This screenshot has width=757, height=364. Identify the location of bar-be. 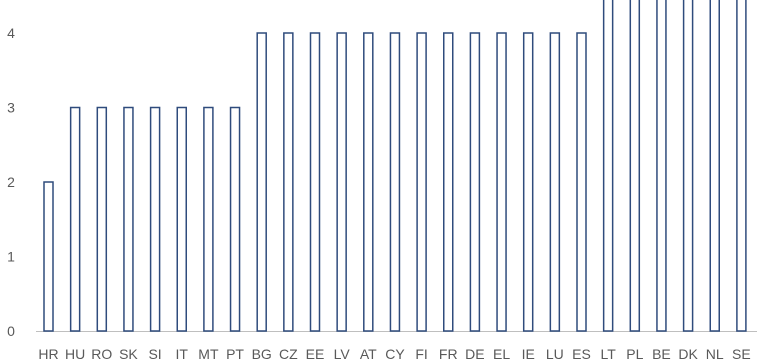
(661, 166).